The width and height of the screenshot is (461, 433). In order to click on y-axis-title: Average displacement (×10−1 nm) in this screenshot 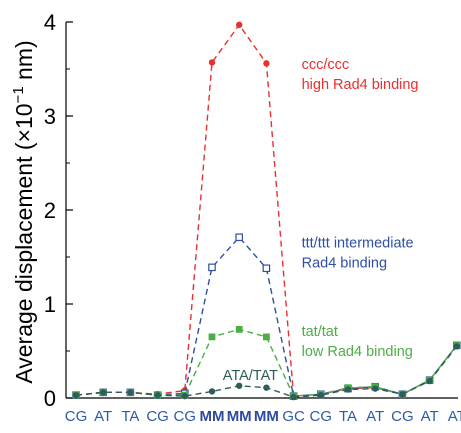, I will do `click(23, 211)`.